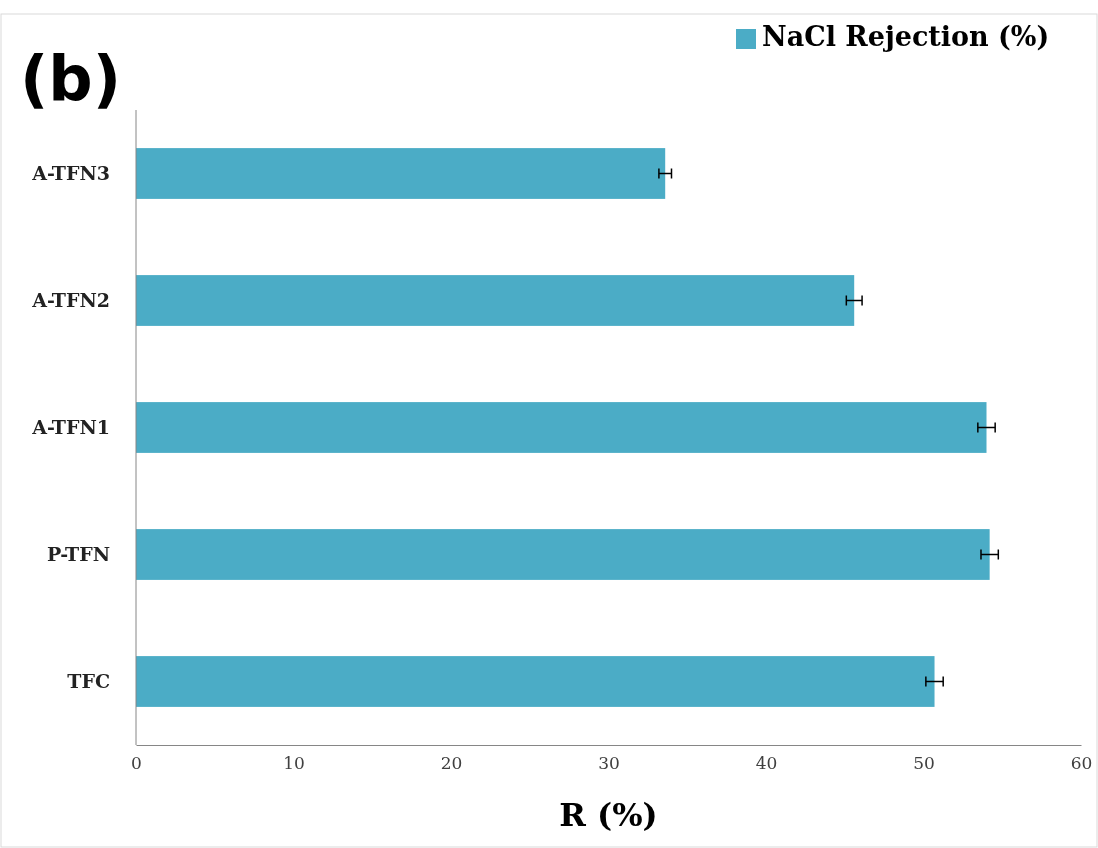 This screenshot has width=1098, height=848. I want to click on x-tick-label: 60, so click(1081, 763).